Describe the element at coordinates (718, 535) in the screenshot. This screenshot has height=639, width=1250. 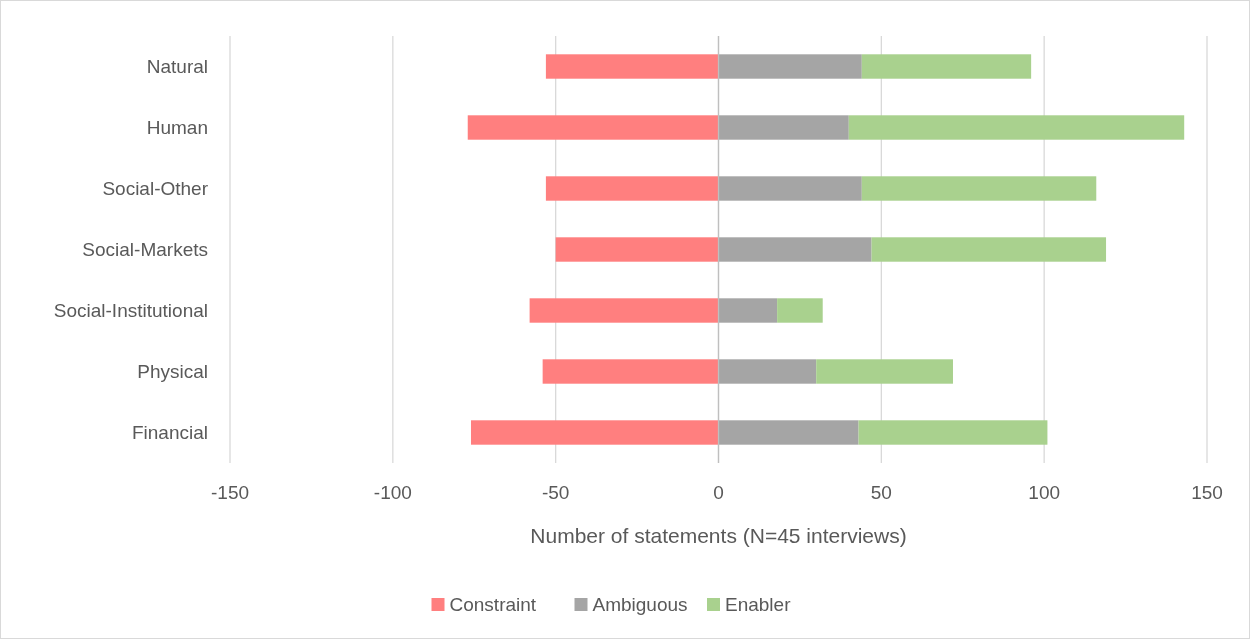
I see `x-axis-title: Number of statements (N=45 interviews)` at that location.